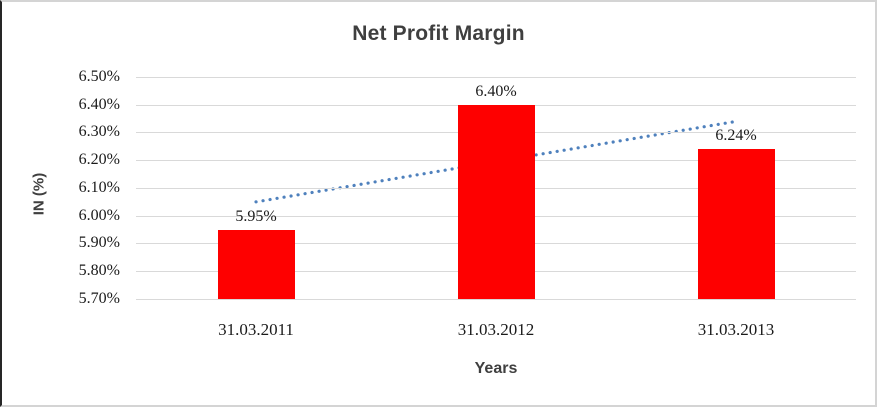 The image size is (877, 407). Describe the element at coordinates (496, 368) in the screenshot. I see `x-axis-title: Years` at that location.